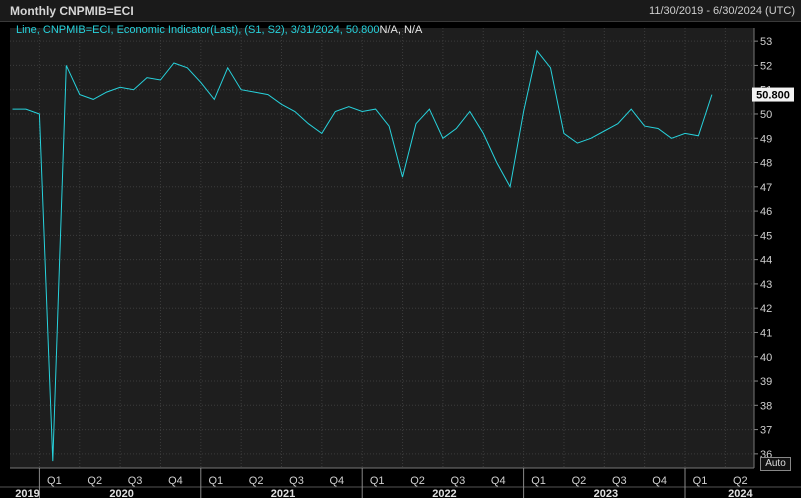 This screenshot has height=498, width=801. Describe the element at coordinates (27, 493) in the screenshot. I see `x-year-label: 2019` at that location.